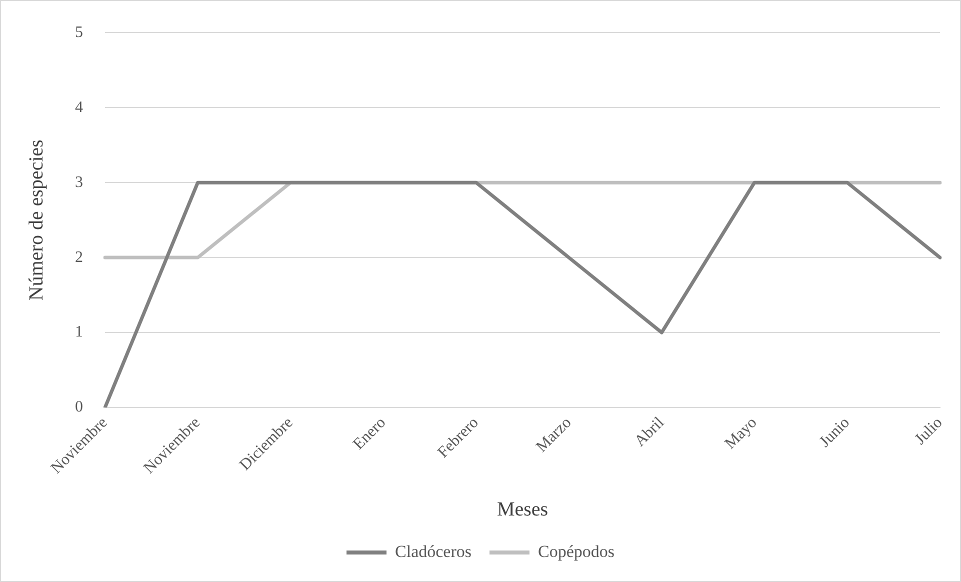 The width and height of the screenshot is (961, 582). I want to click on y-tick-label: 5, so click(79, 32).